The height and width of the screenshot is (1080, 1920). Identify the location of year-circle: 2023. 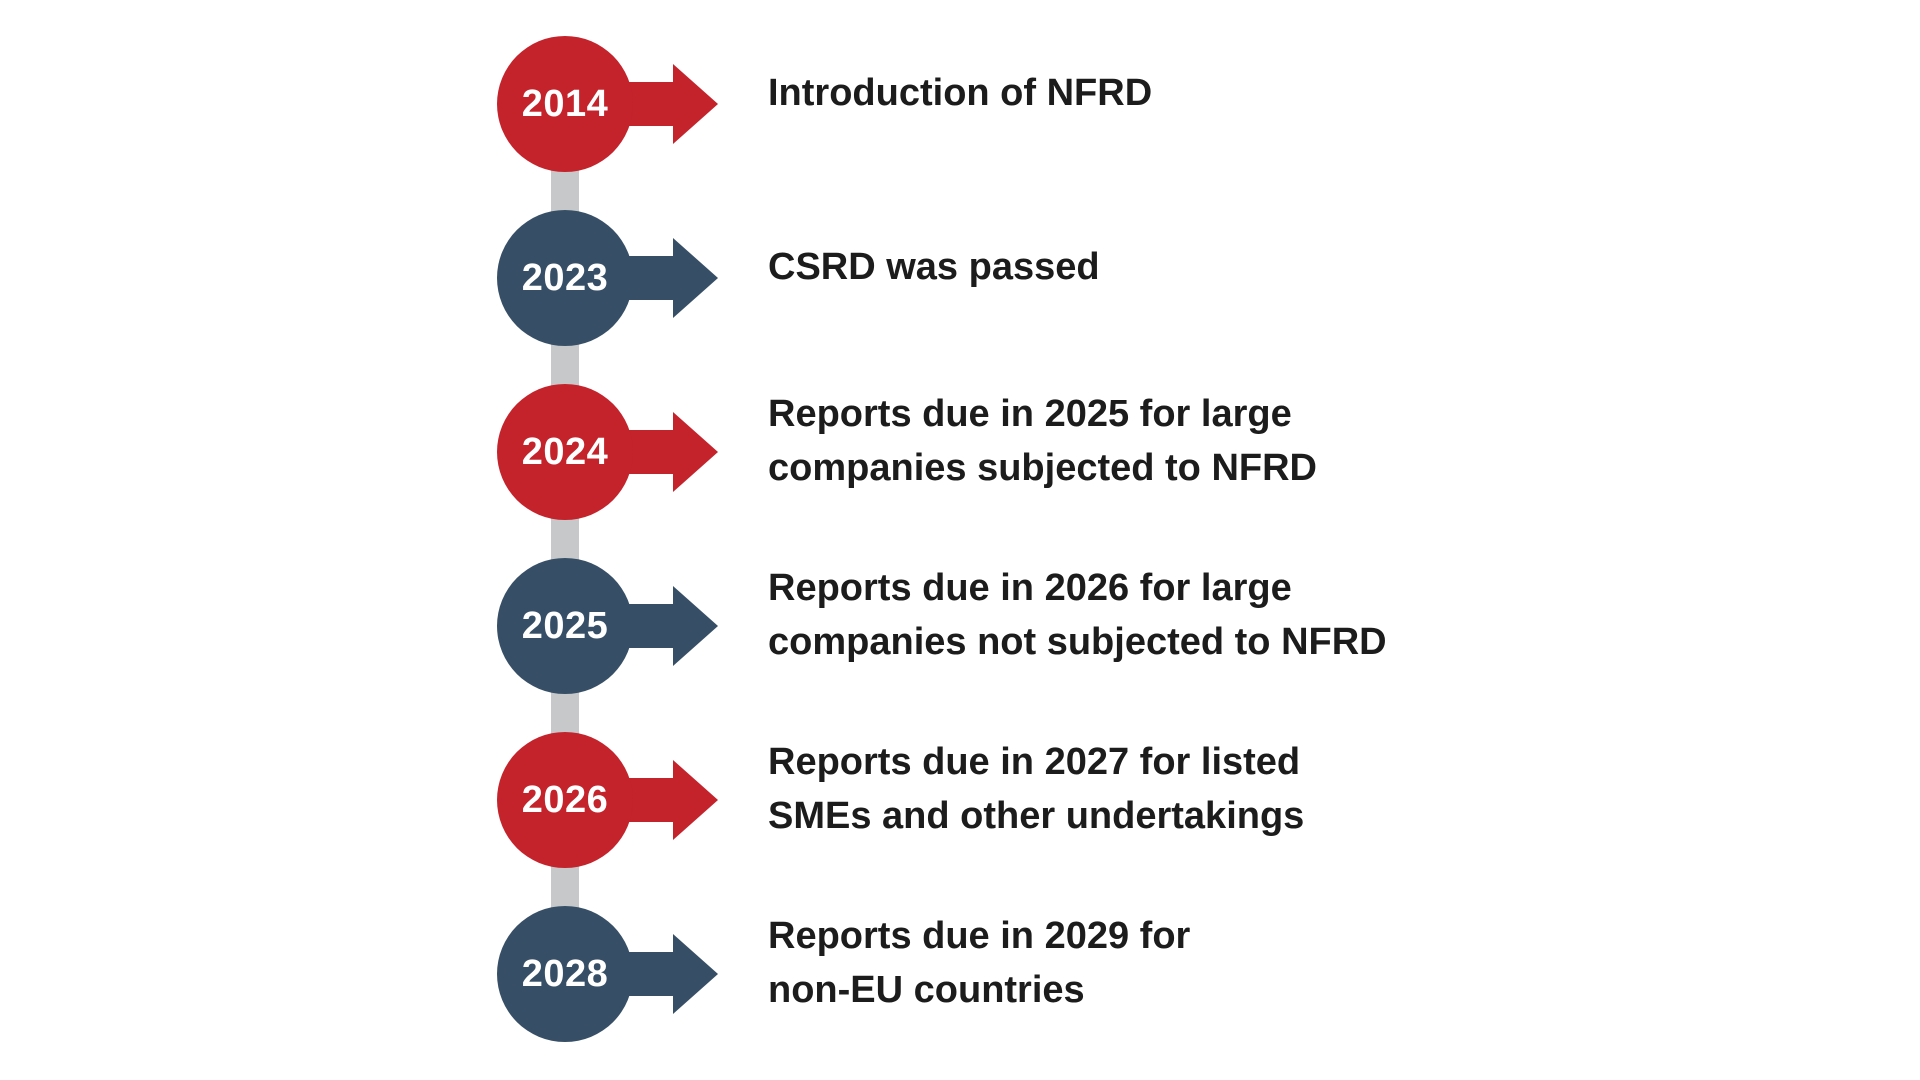
(565, 278).